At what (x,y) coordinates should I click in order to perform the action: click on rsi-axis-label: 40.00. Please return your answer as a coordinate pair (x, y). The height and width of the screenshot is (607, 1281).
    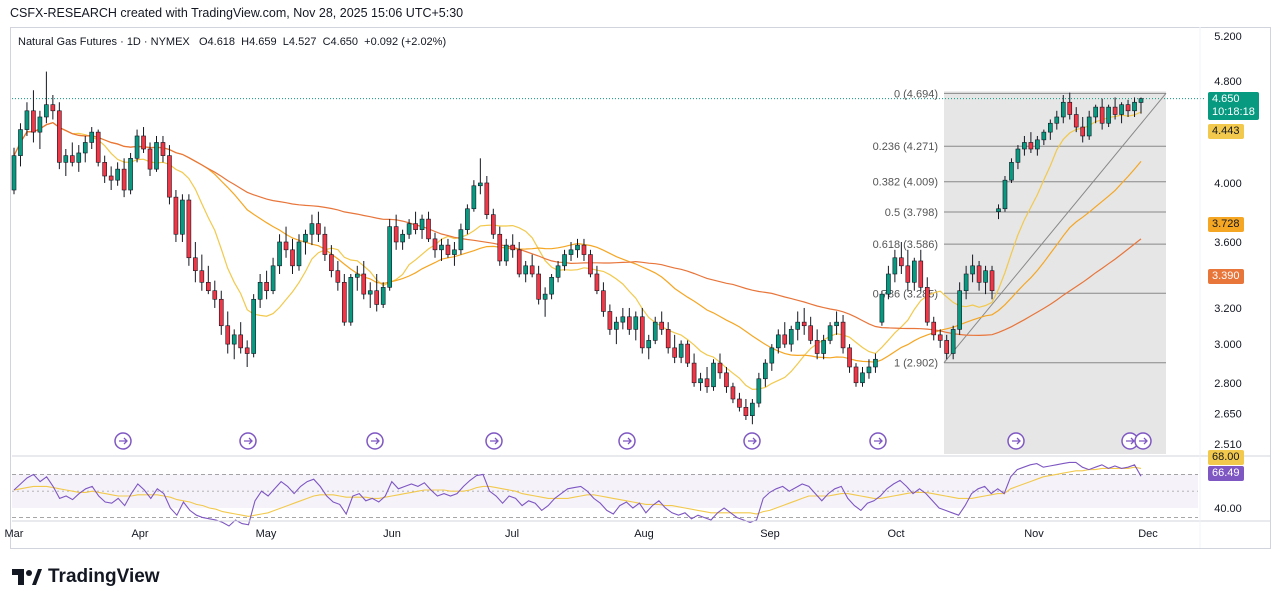
    Looking at the image, I should click on (1228, 509).